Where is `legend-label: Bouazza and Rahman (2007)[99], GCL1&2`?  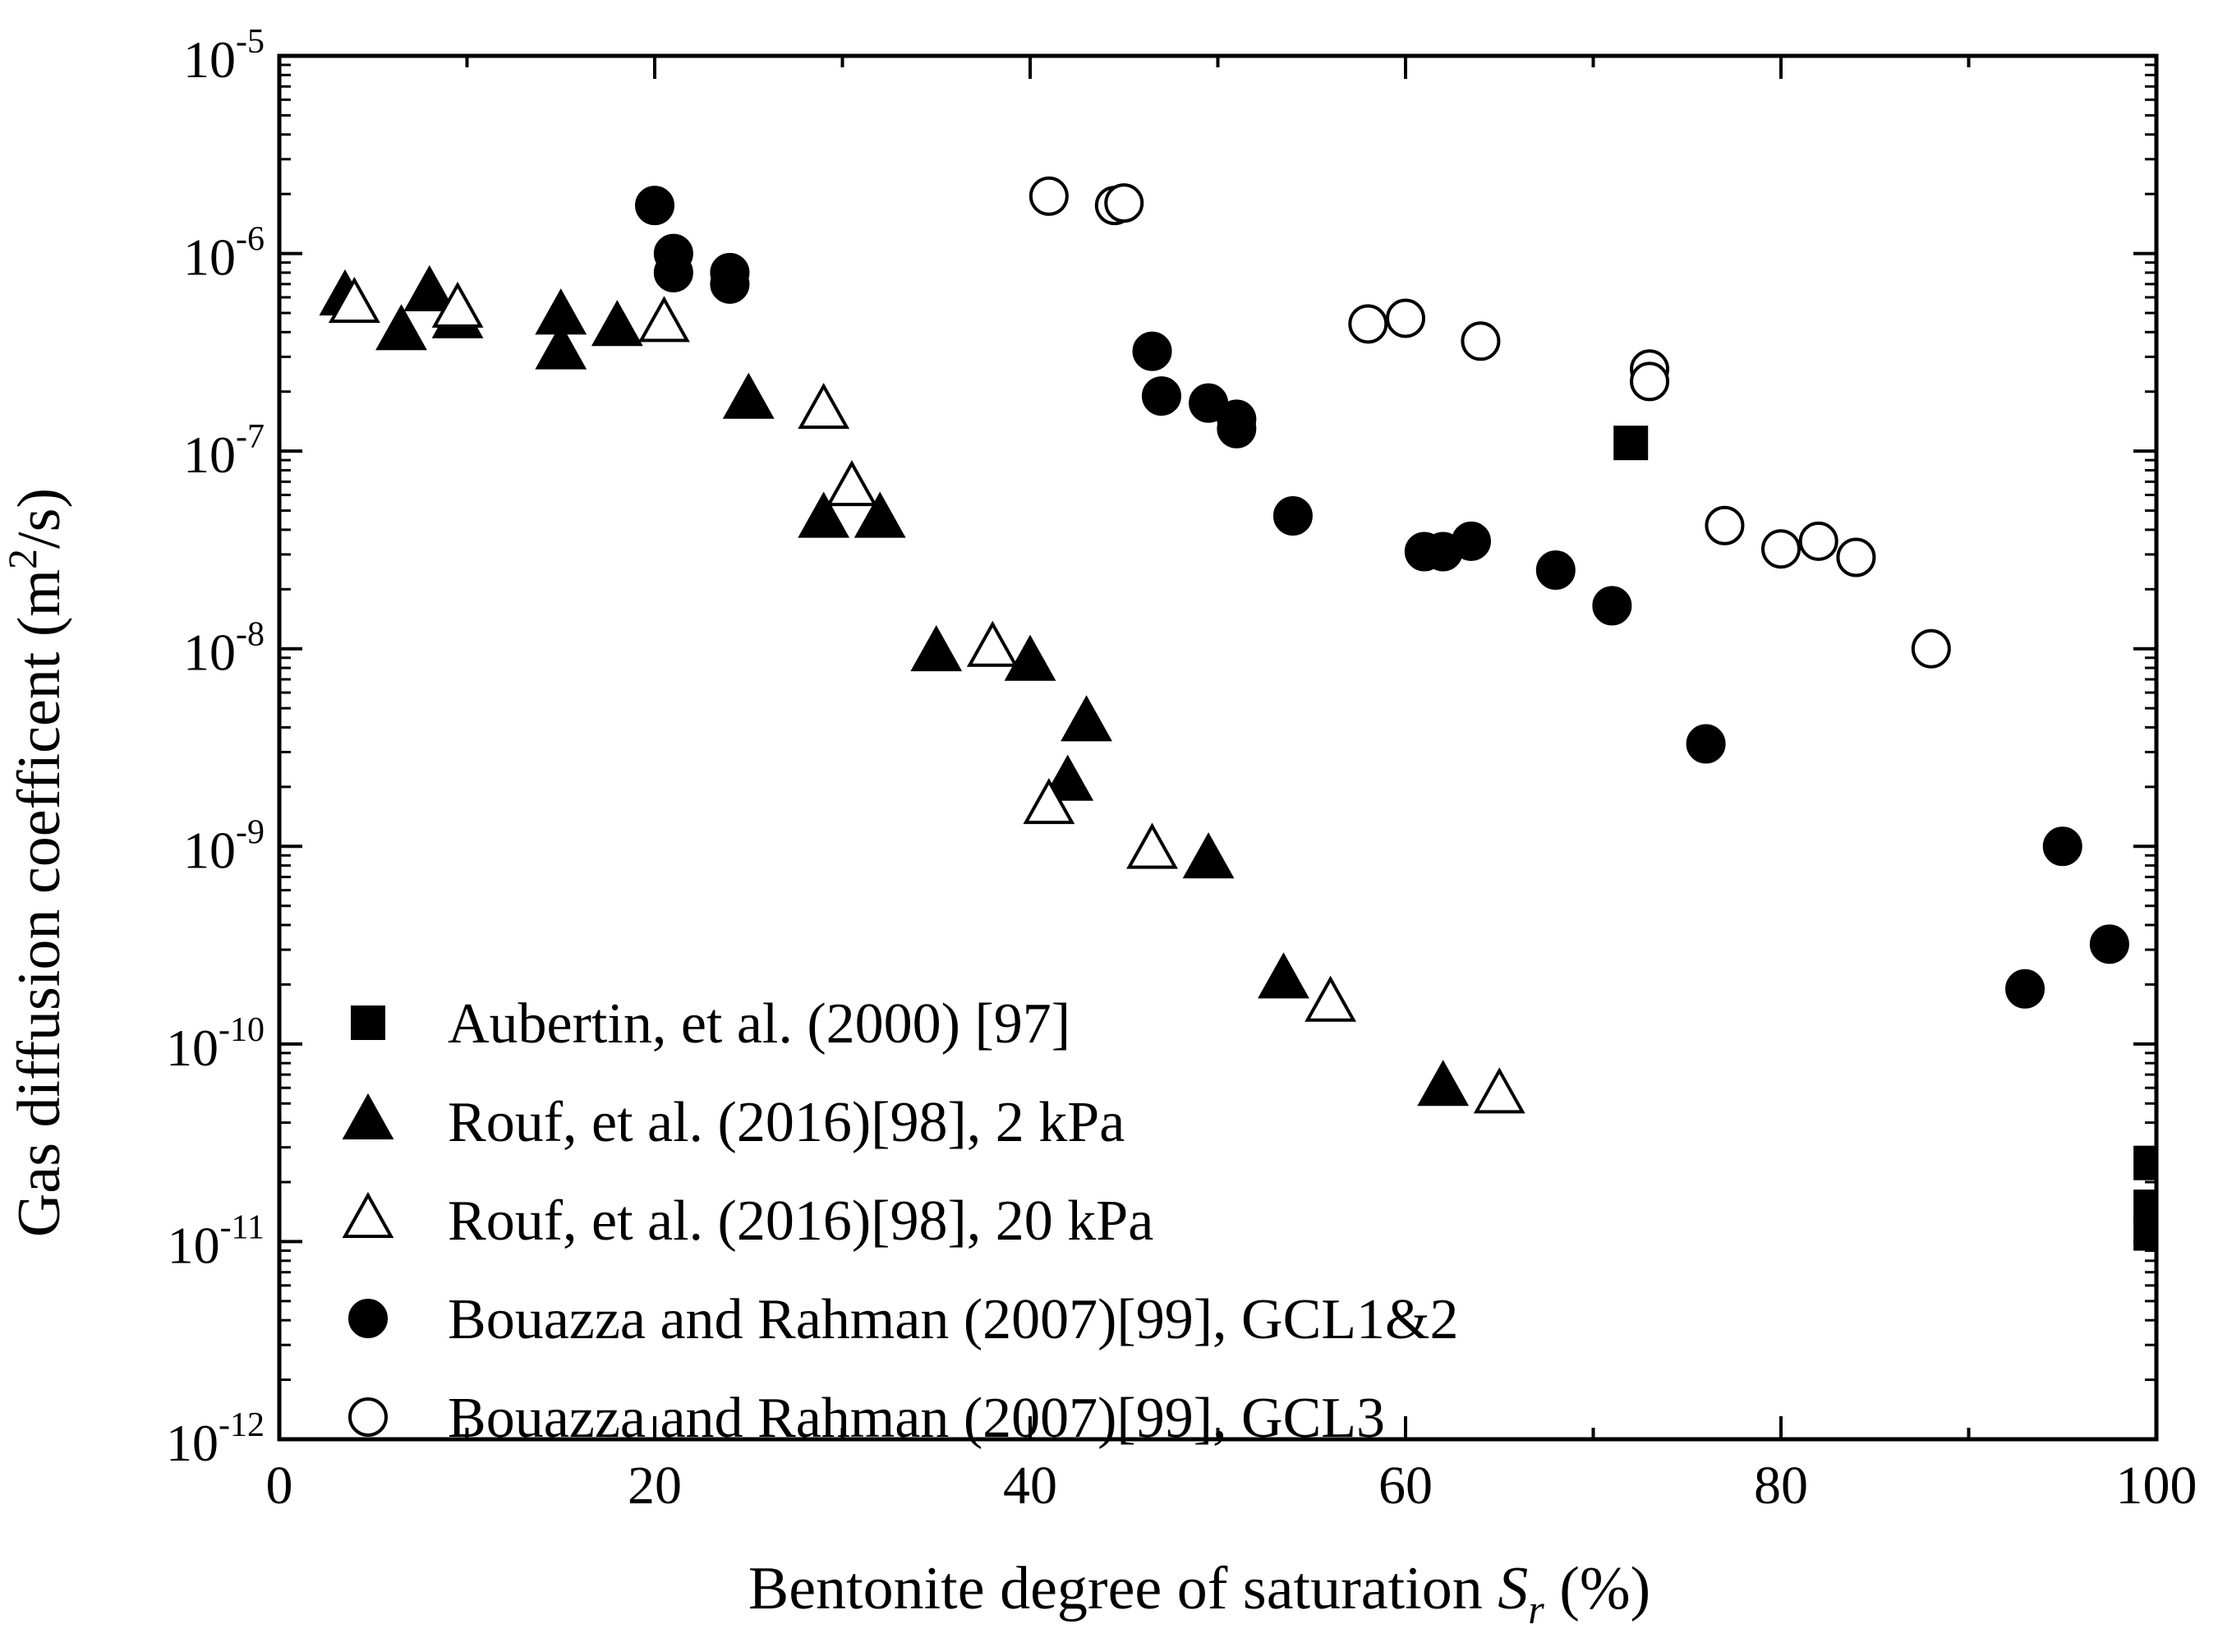 legend-label: Bouazza and Rahman (2007)[99], GCL1&2 is located at coordinates (953, 1319).